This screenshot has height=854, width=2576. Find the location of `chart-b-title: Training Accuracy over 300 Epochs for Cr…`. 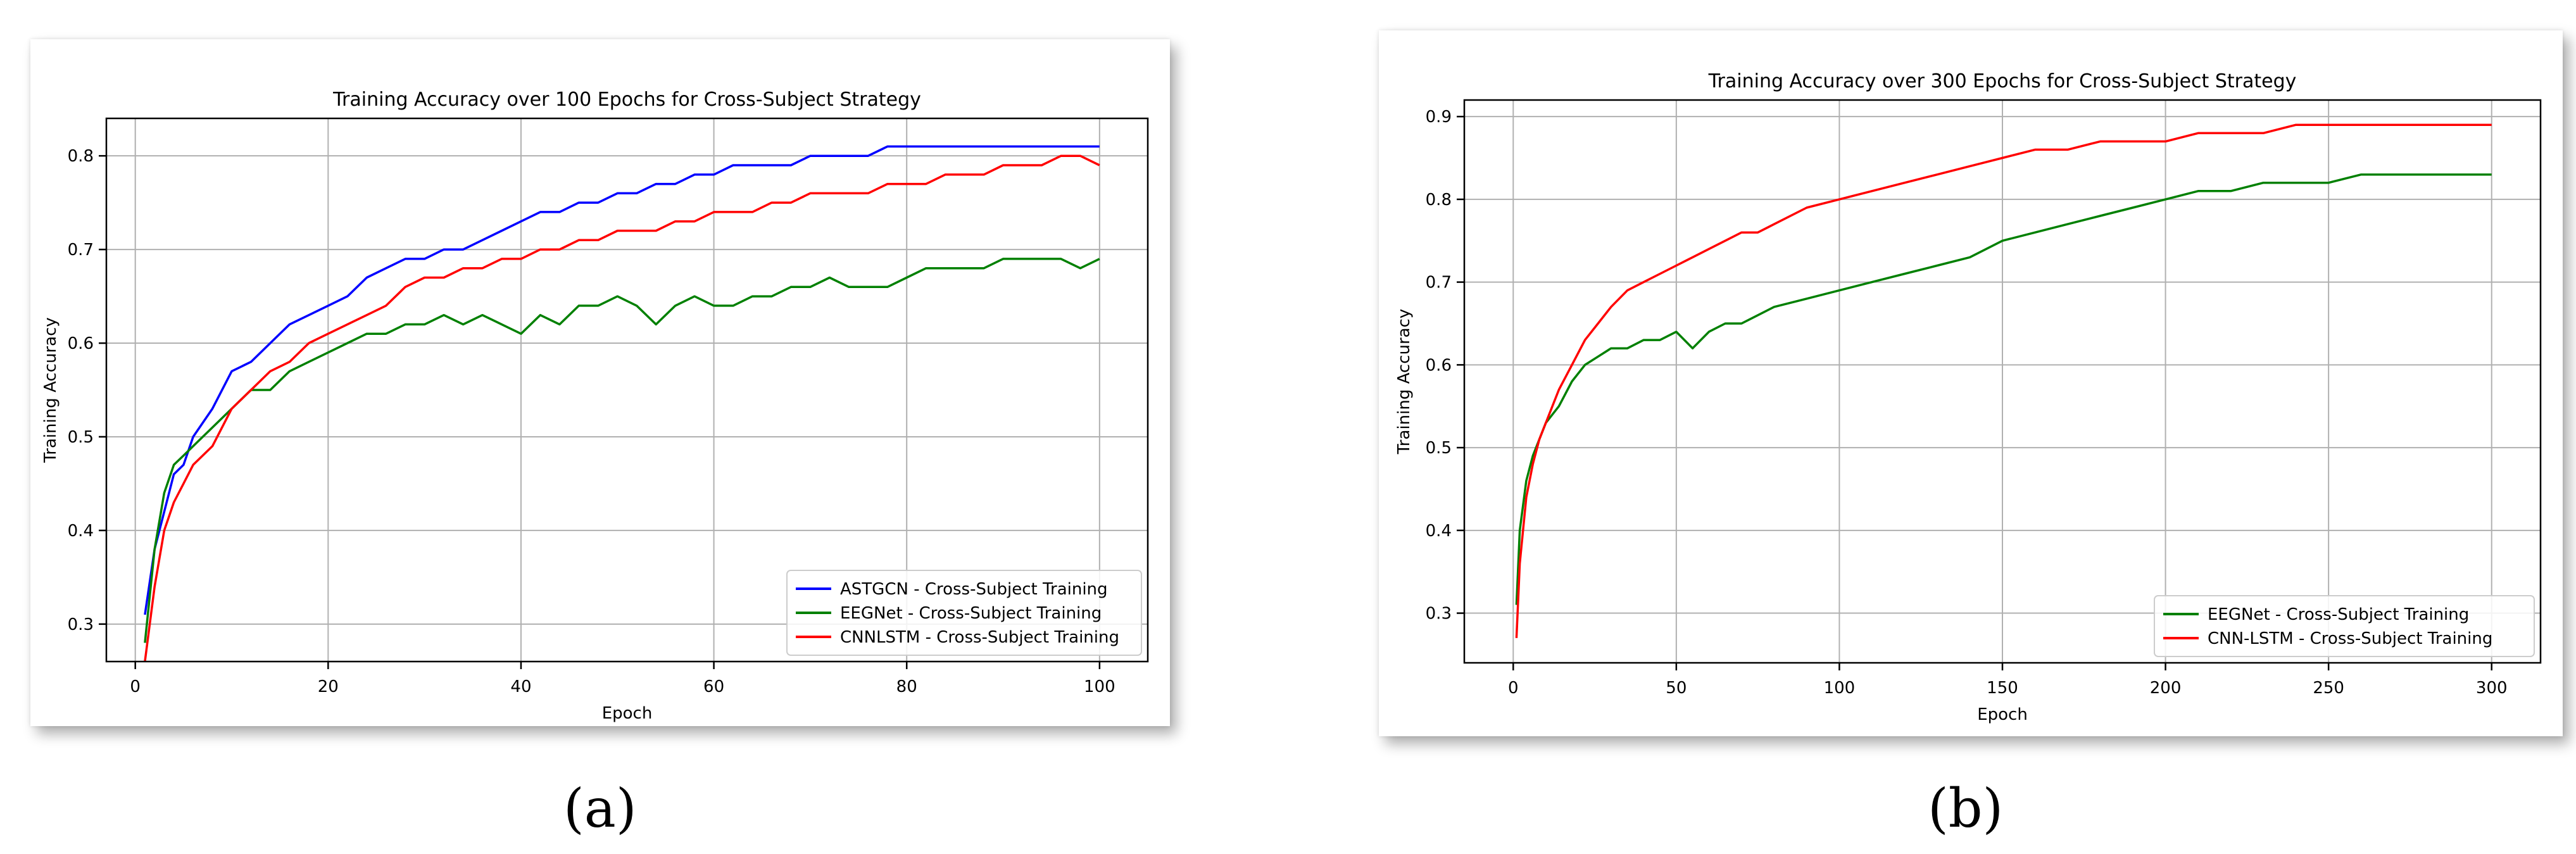

chart-b-title: Training Accuracy over 300 Epochs for Cr… is located at coordinates (2002, 81).